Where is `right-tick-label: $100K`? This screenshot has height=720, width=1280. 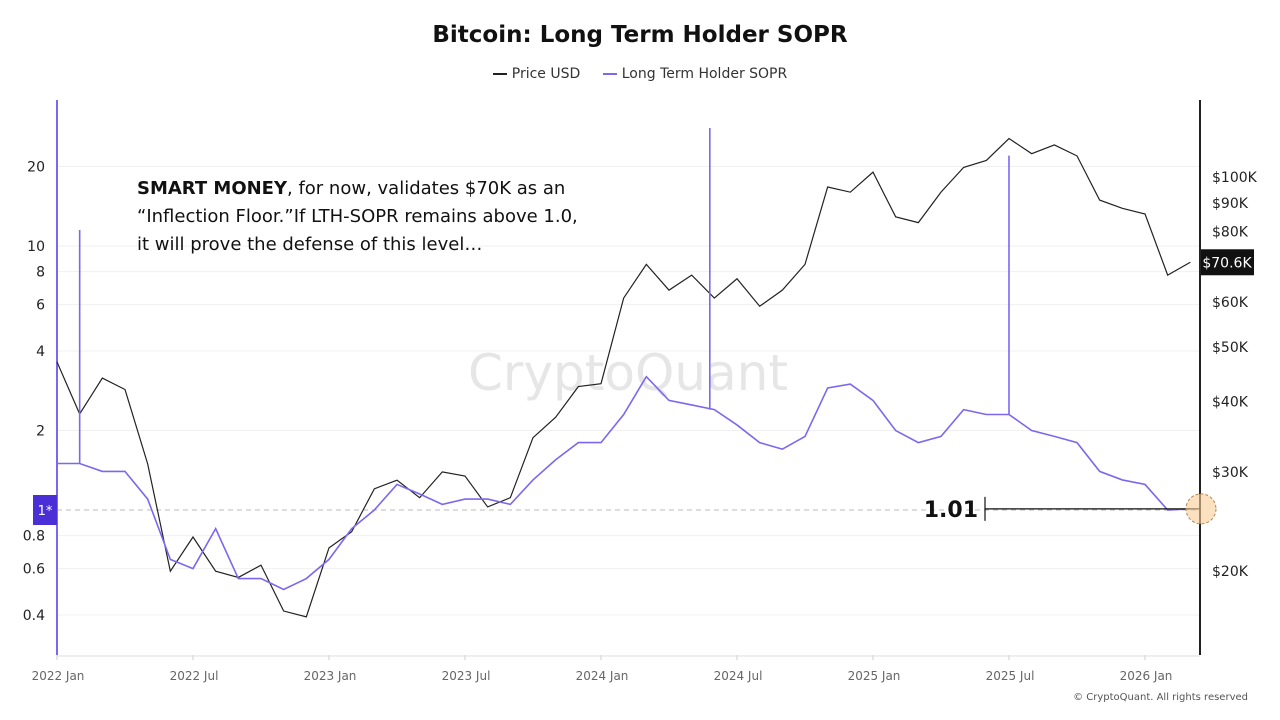 right-tick-label: $100K is located at coordinates (1235, 178).